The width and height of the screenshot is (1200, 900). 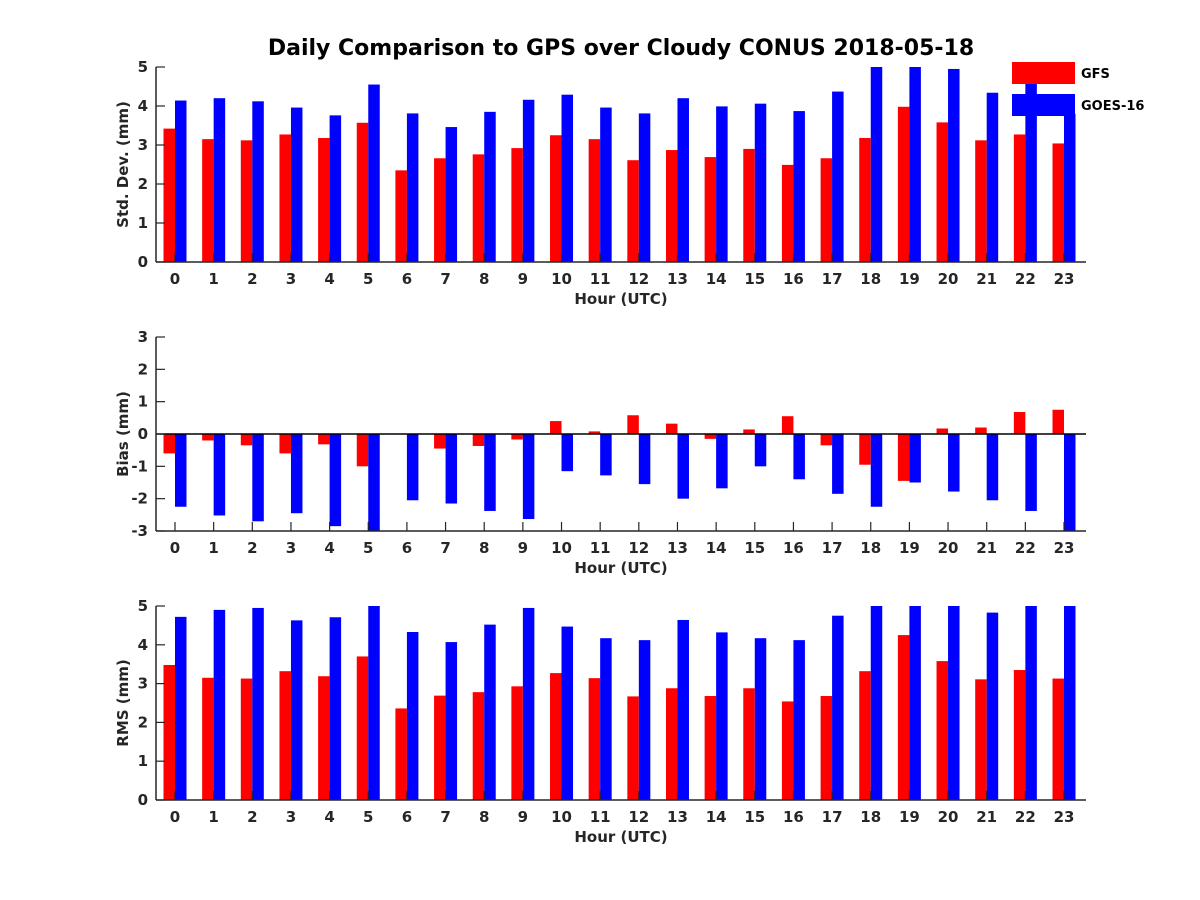 What do you see at coordinates (143, 337) in the screenshot?
I see `y-tick-label: 3` at bounding box center [143, 337].